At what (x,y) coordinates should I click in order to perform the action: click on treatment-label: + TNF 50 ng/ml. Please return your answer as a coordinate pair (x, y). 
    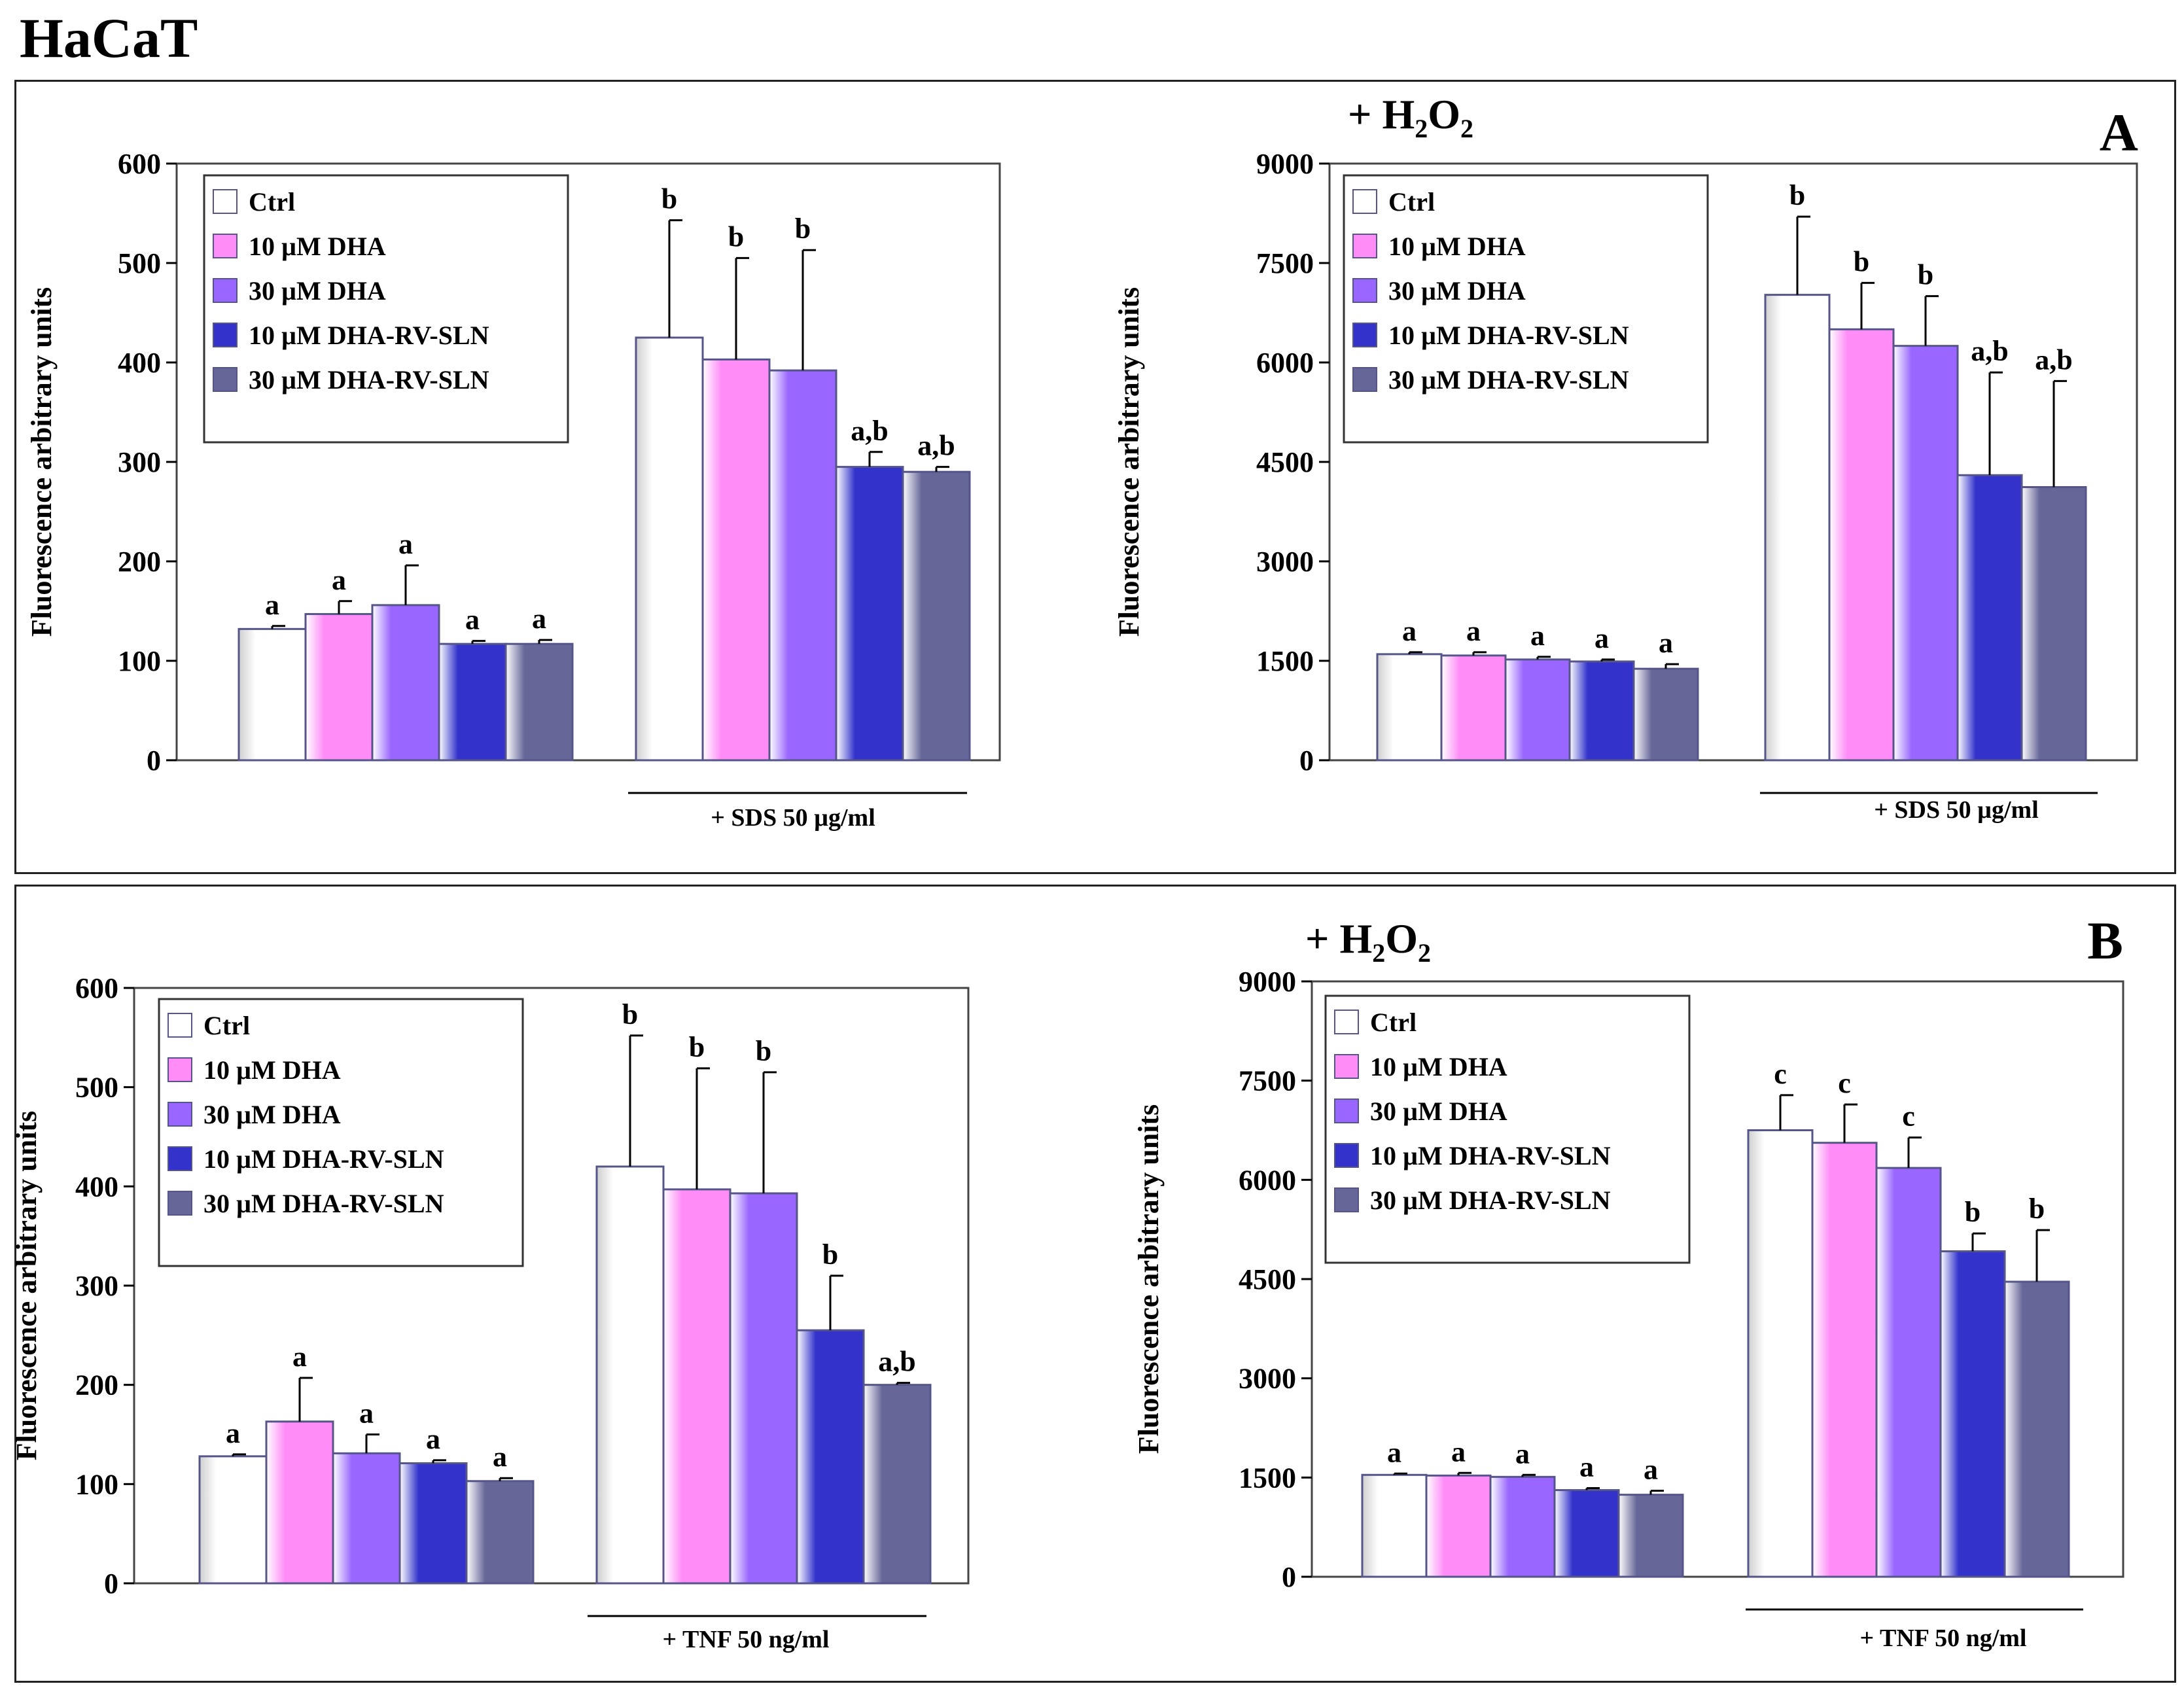
    Looking at the image, I should click on (1943, 1638).